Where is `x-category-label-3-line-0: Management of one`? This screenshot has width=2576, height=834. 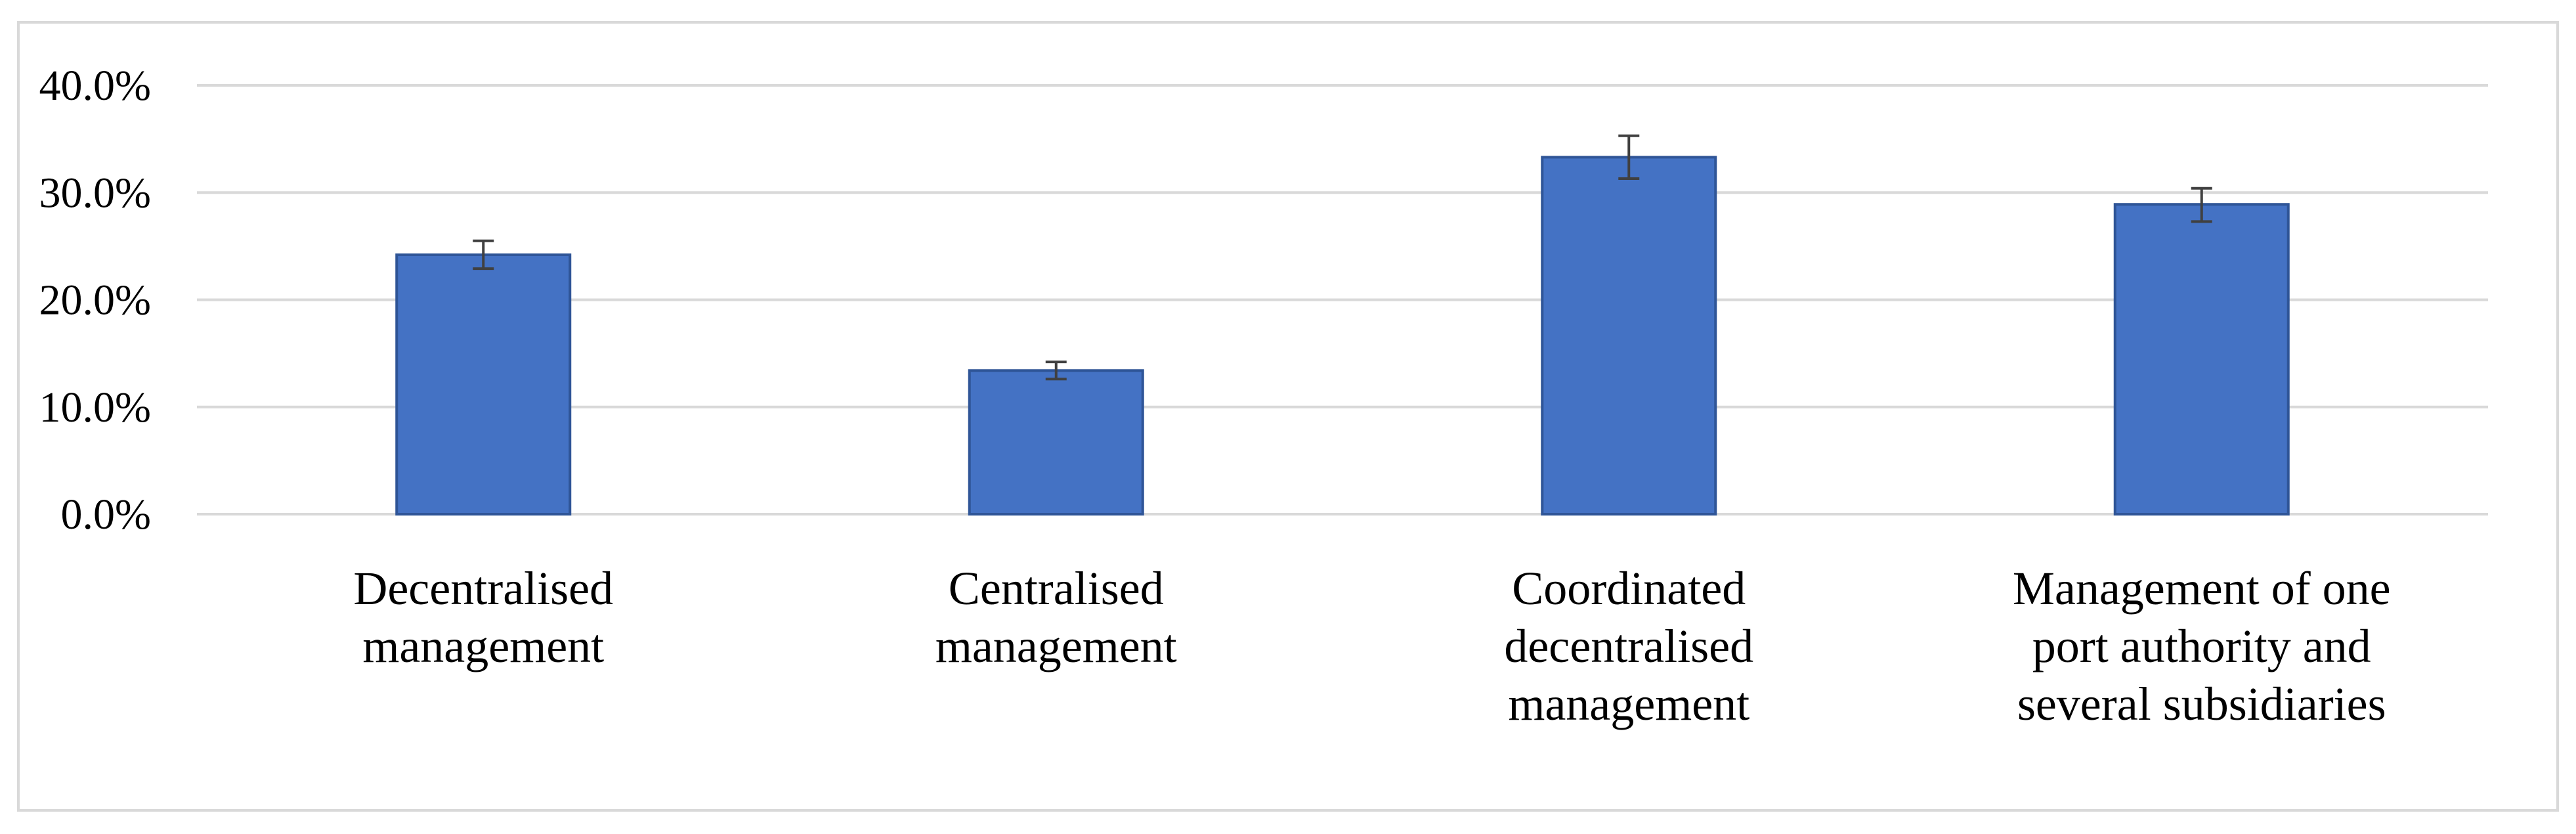
x-category-label-3-line-0: Management of one is located at coordinates (2202, 589).